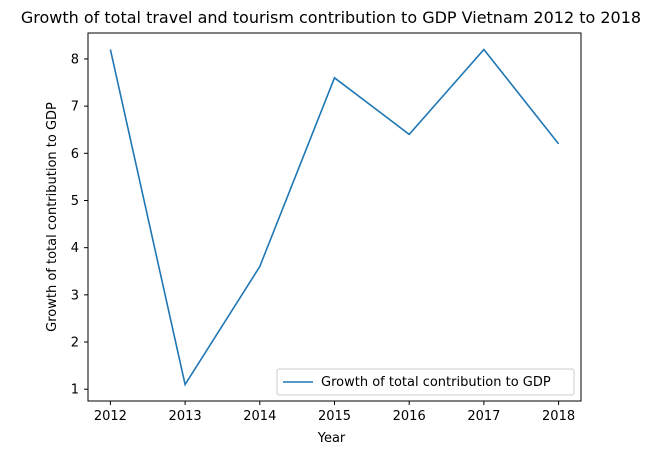 The height and width of the screenshot is (455, 663). What do you see at coordinates (110, 416) in the screenshot?
I see `x-tick-label: 2012` at bounding box center [110, 416].